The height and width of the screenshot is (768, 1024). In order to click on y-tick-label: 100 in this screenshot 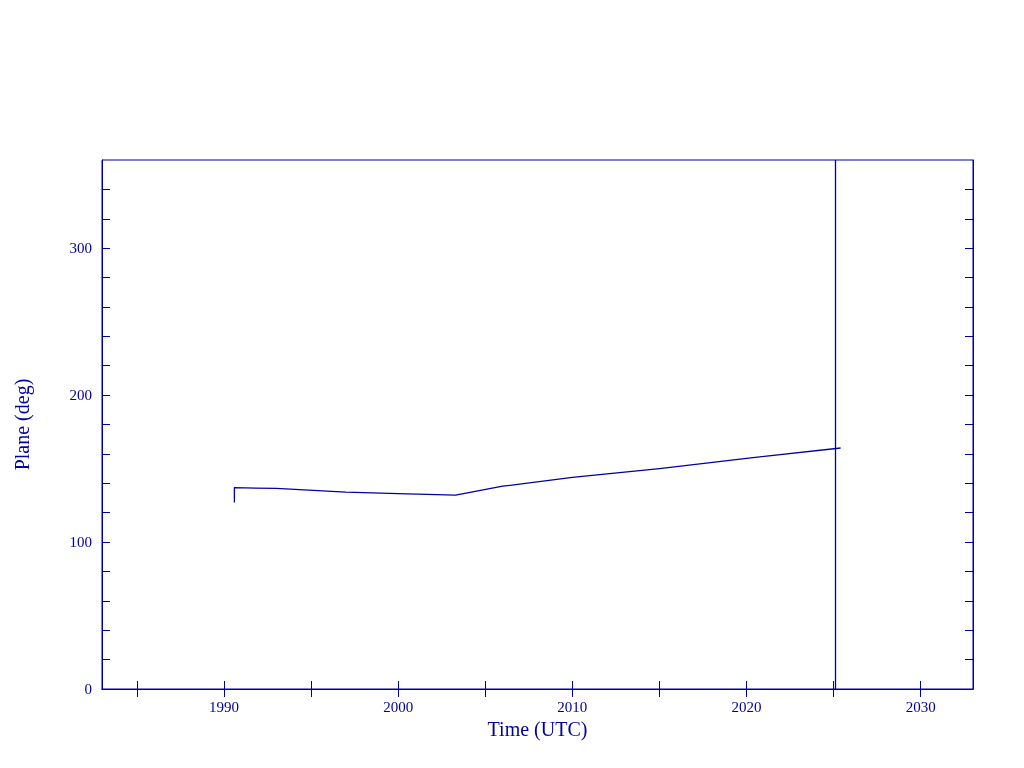, I will do `click(80, 542)`.